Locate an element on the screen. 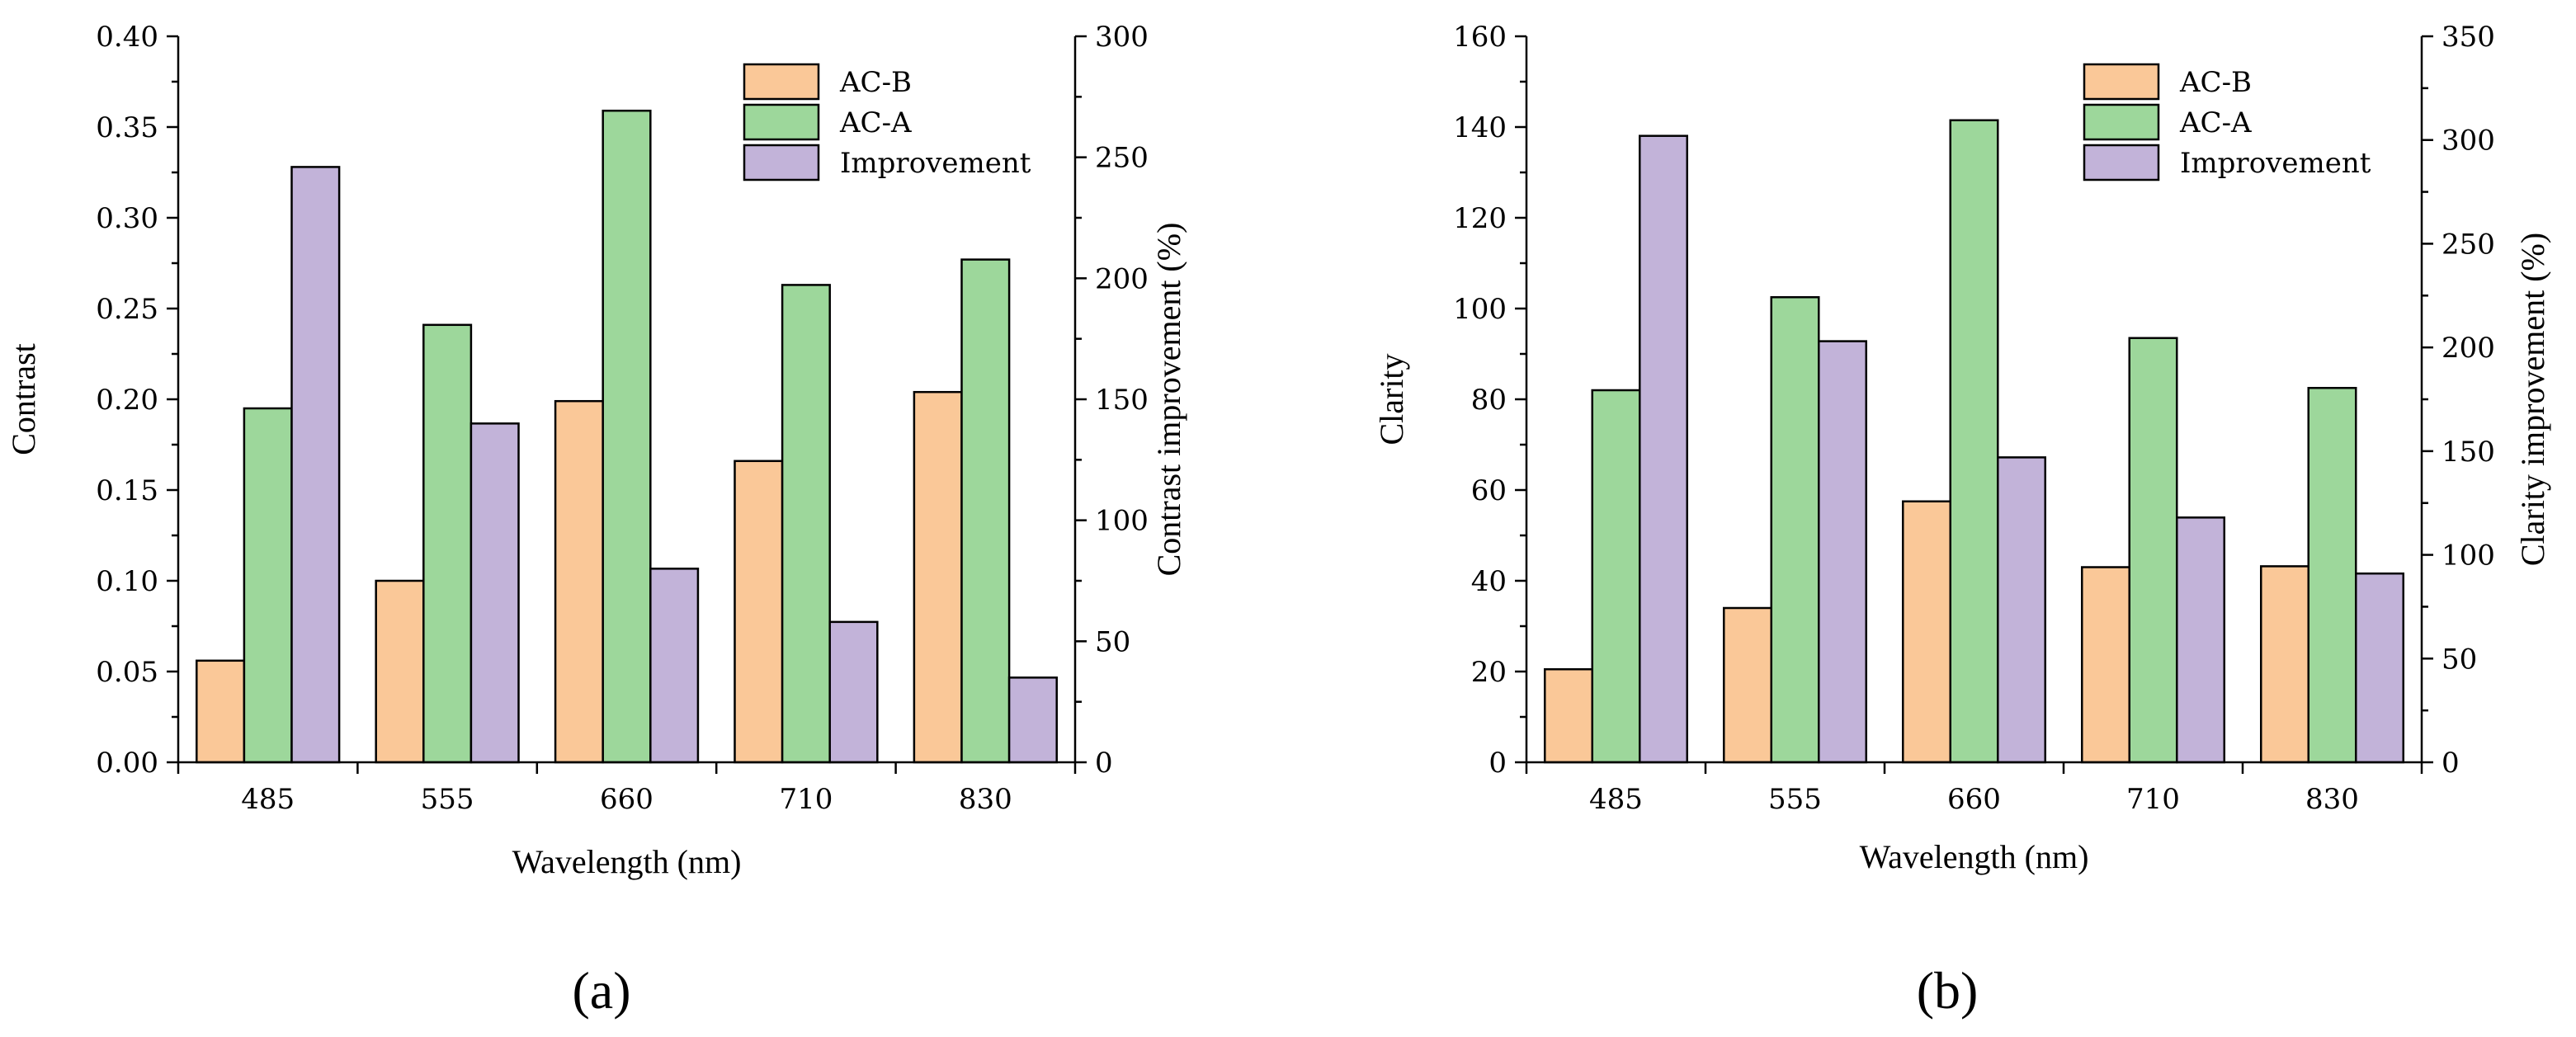 This screenshot has width=2576, height=1037. y-tick-label: 0.10 is located at coordinates (127, 581).